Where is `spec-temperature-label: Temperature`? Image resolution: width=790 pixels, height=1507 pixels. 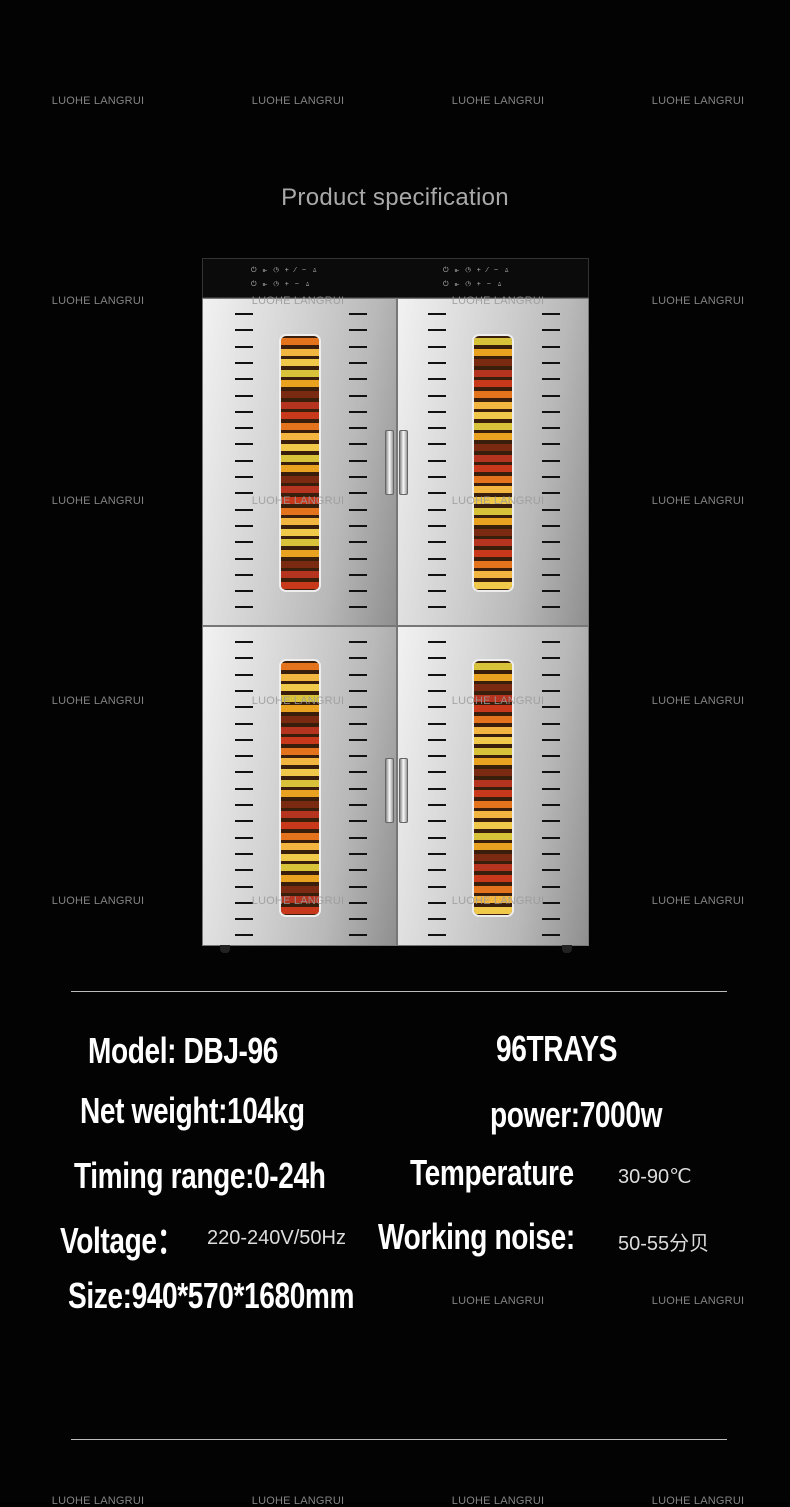
spec-temperature-label: Temperature is located at coordinates (492, 1172).